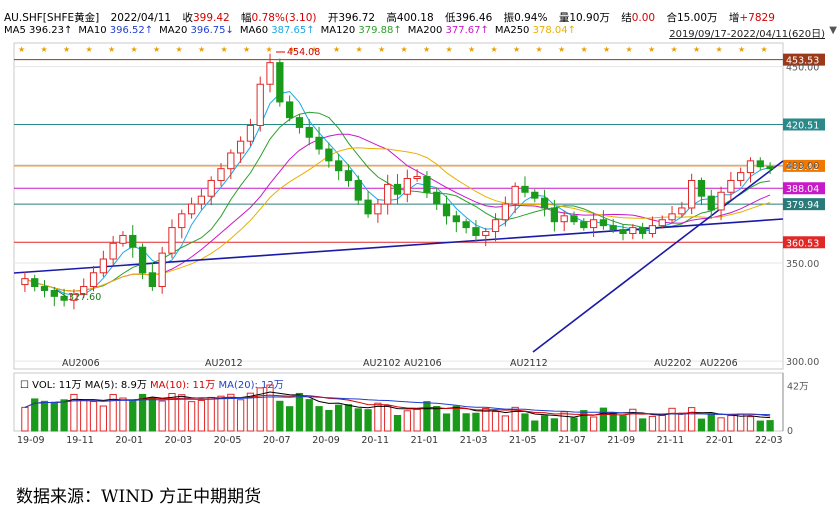 The image size is (839, 521). What do you see at coordinates (426, 30) in the screenshot?
I see `ma-legend-ma200: MA200` at bounding box center [426, 30].